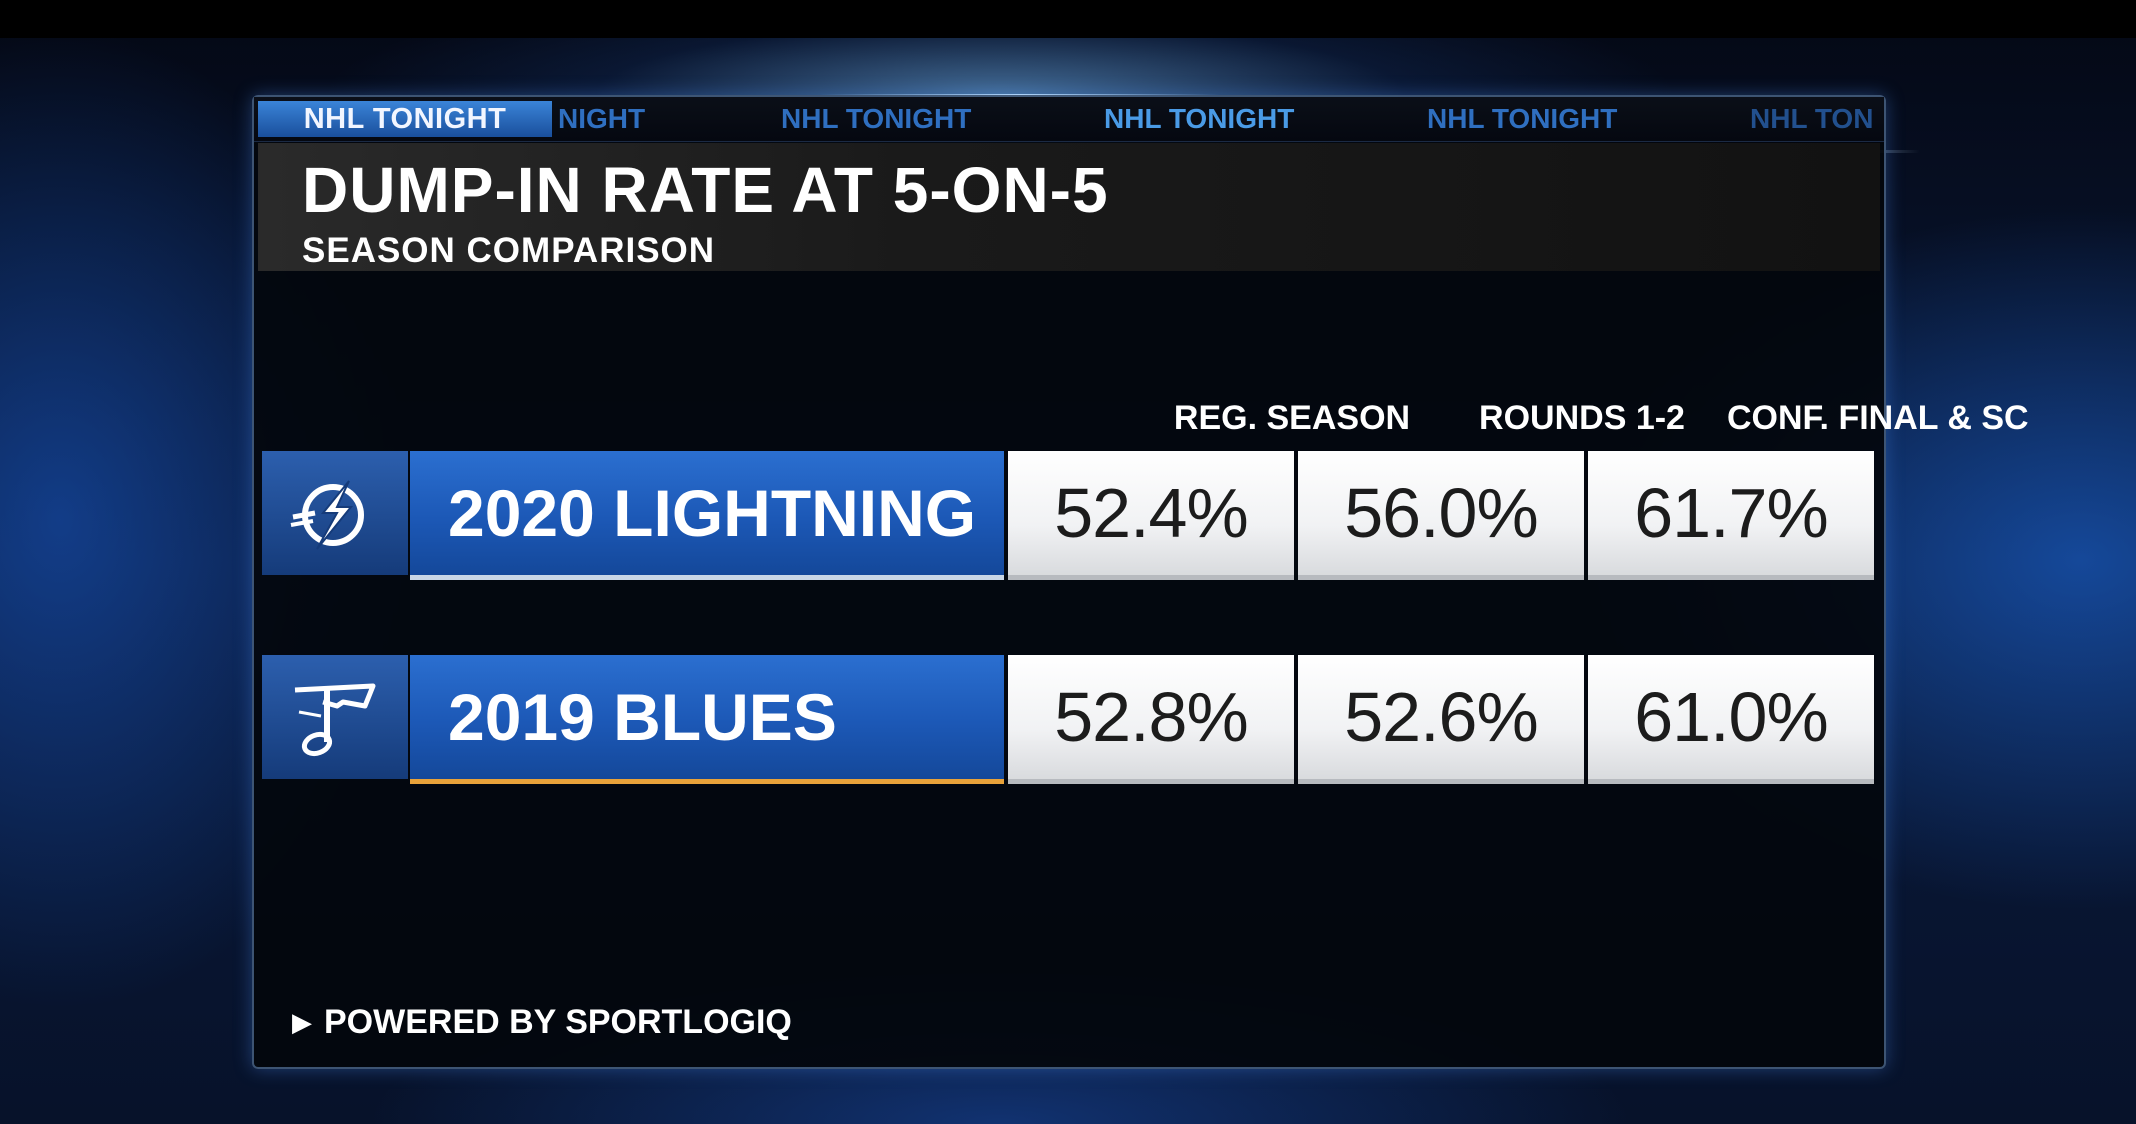  I want to click on team-name-box: 2019 BLUES, so click(707, 717).